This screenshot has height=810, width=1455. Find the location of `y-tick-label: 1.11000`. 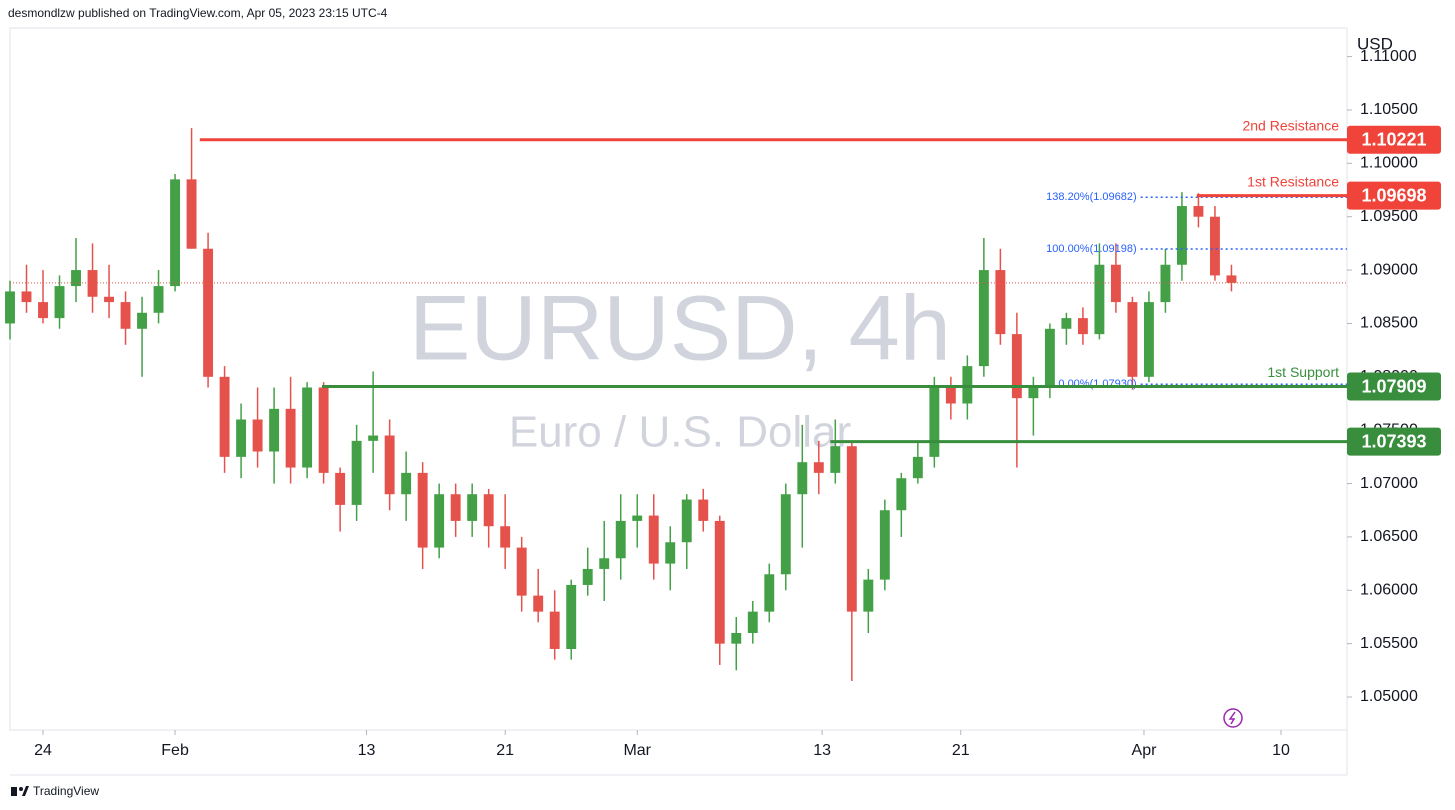

y-tick-label: 1.11000 is located at coordinates (1388, 56).